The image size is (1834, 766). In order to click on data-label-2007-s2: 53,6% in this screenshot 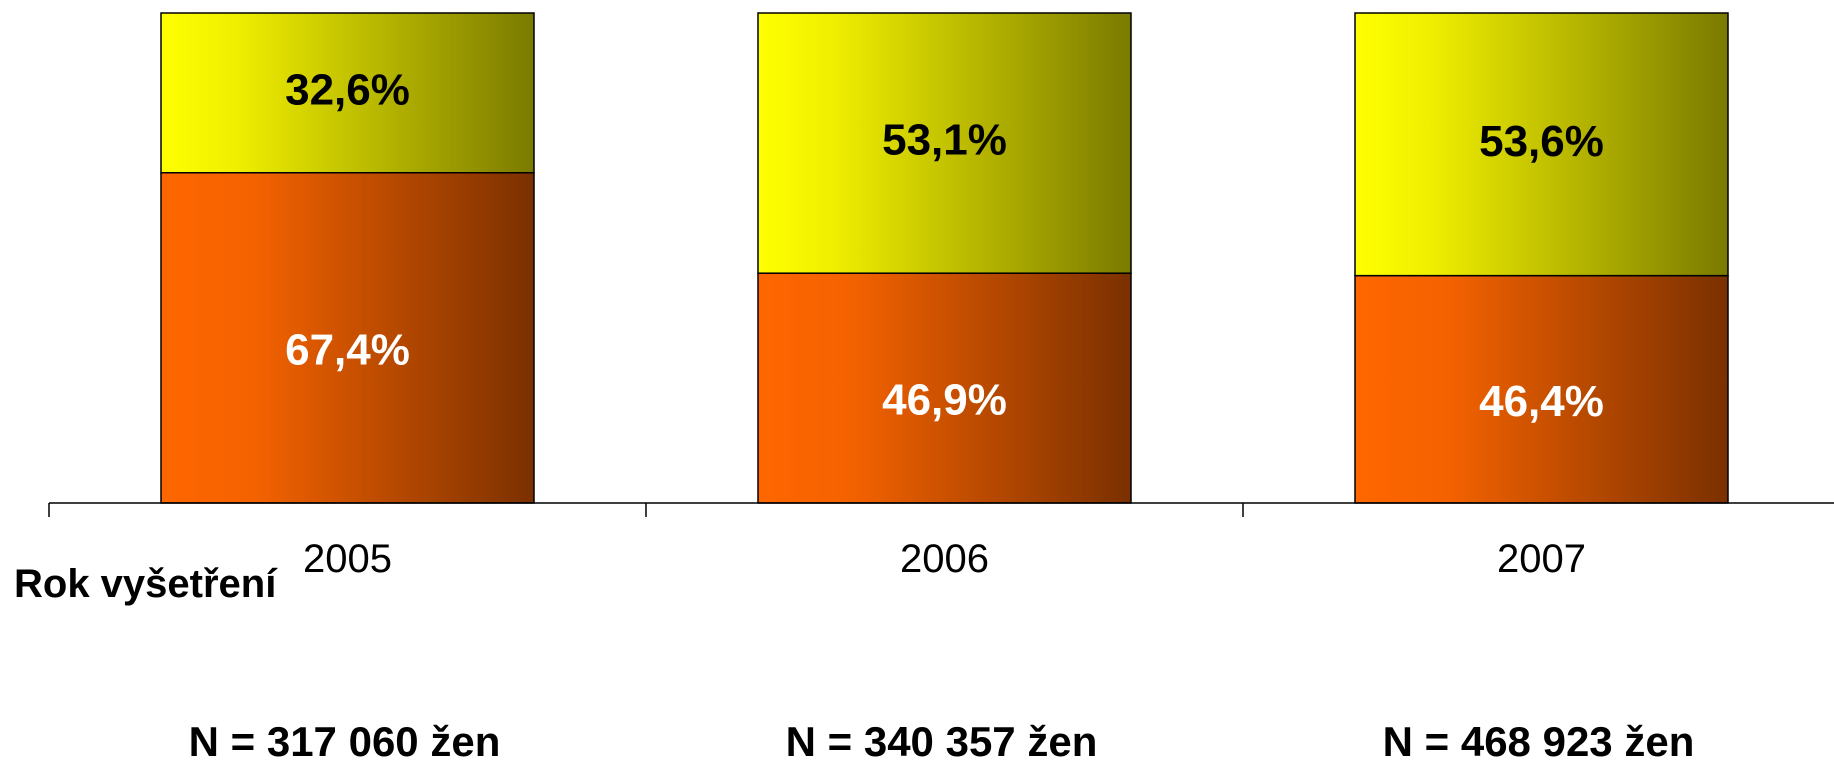, I will do `click(1541, 141)`.